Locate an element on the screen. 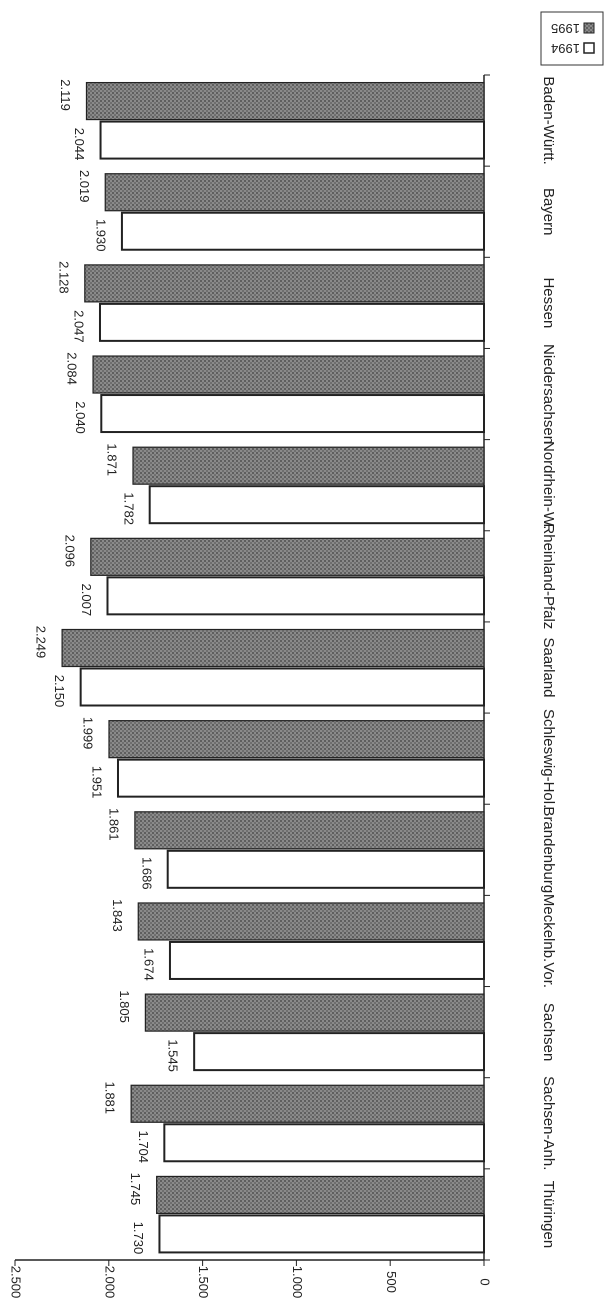 This screenshot has height=1308, width=609. category-label: Saarland is located at coordinates (548, 667).